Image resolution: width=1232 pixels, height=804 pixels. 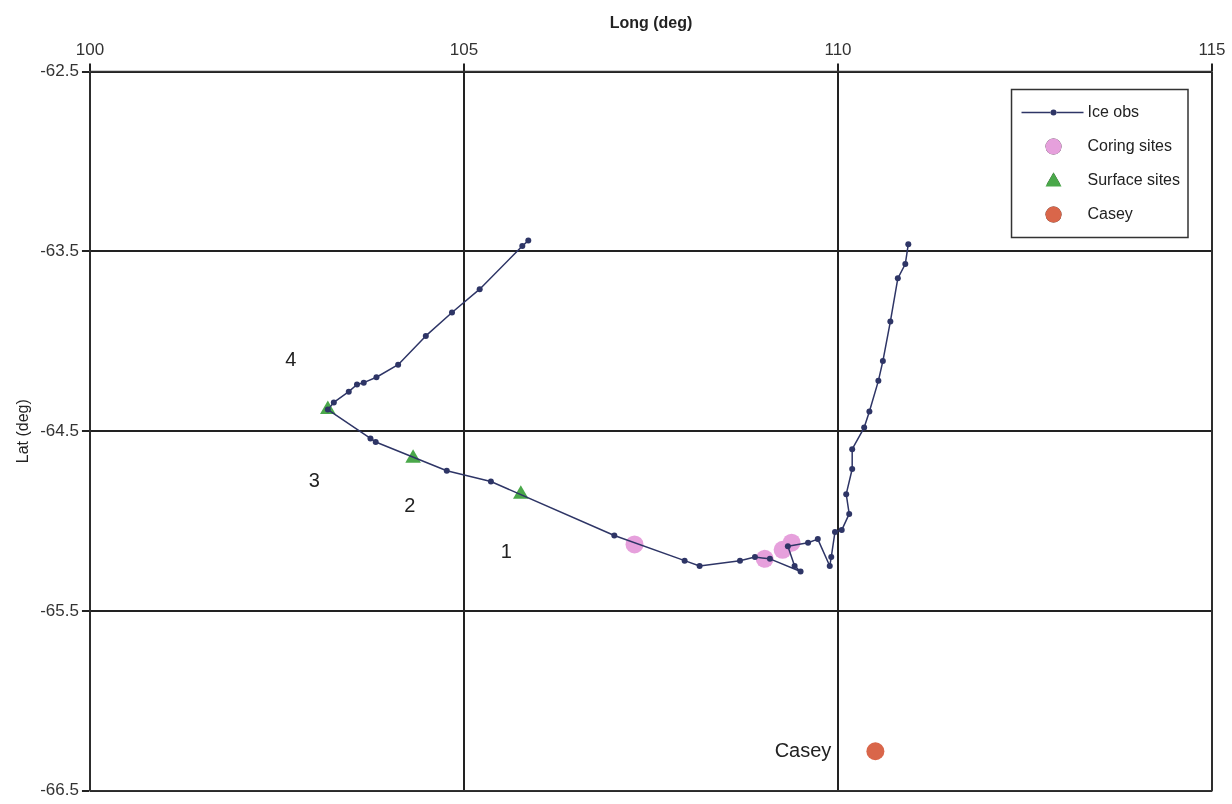 What do you see at coordinates (291, 359) in the screenshot?
I see `annotation: 4` at bounding box center [291, 359].